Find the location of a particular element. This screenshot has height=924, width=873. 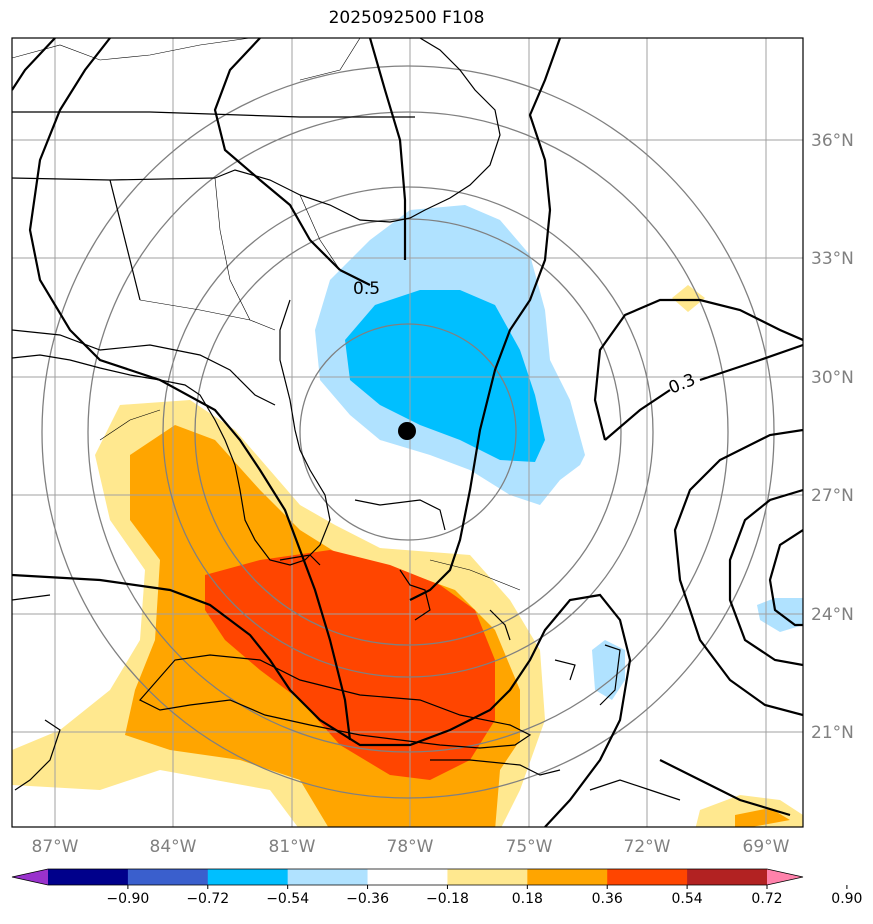

colorbar-tick-label: 0.18 is located at coordinates (527, 899).